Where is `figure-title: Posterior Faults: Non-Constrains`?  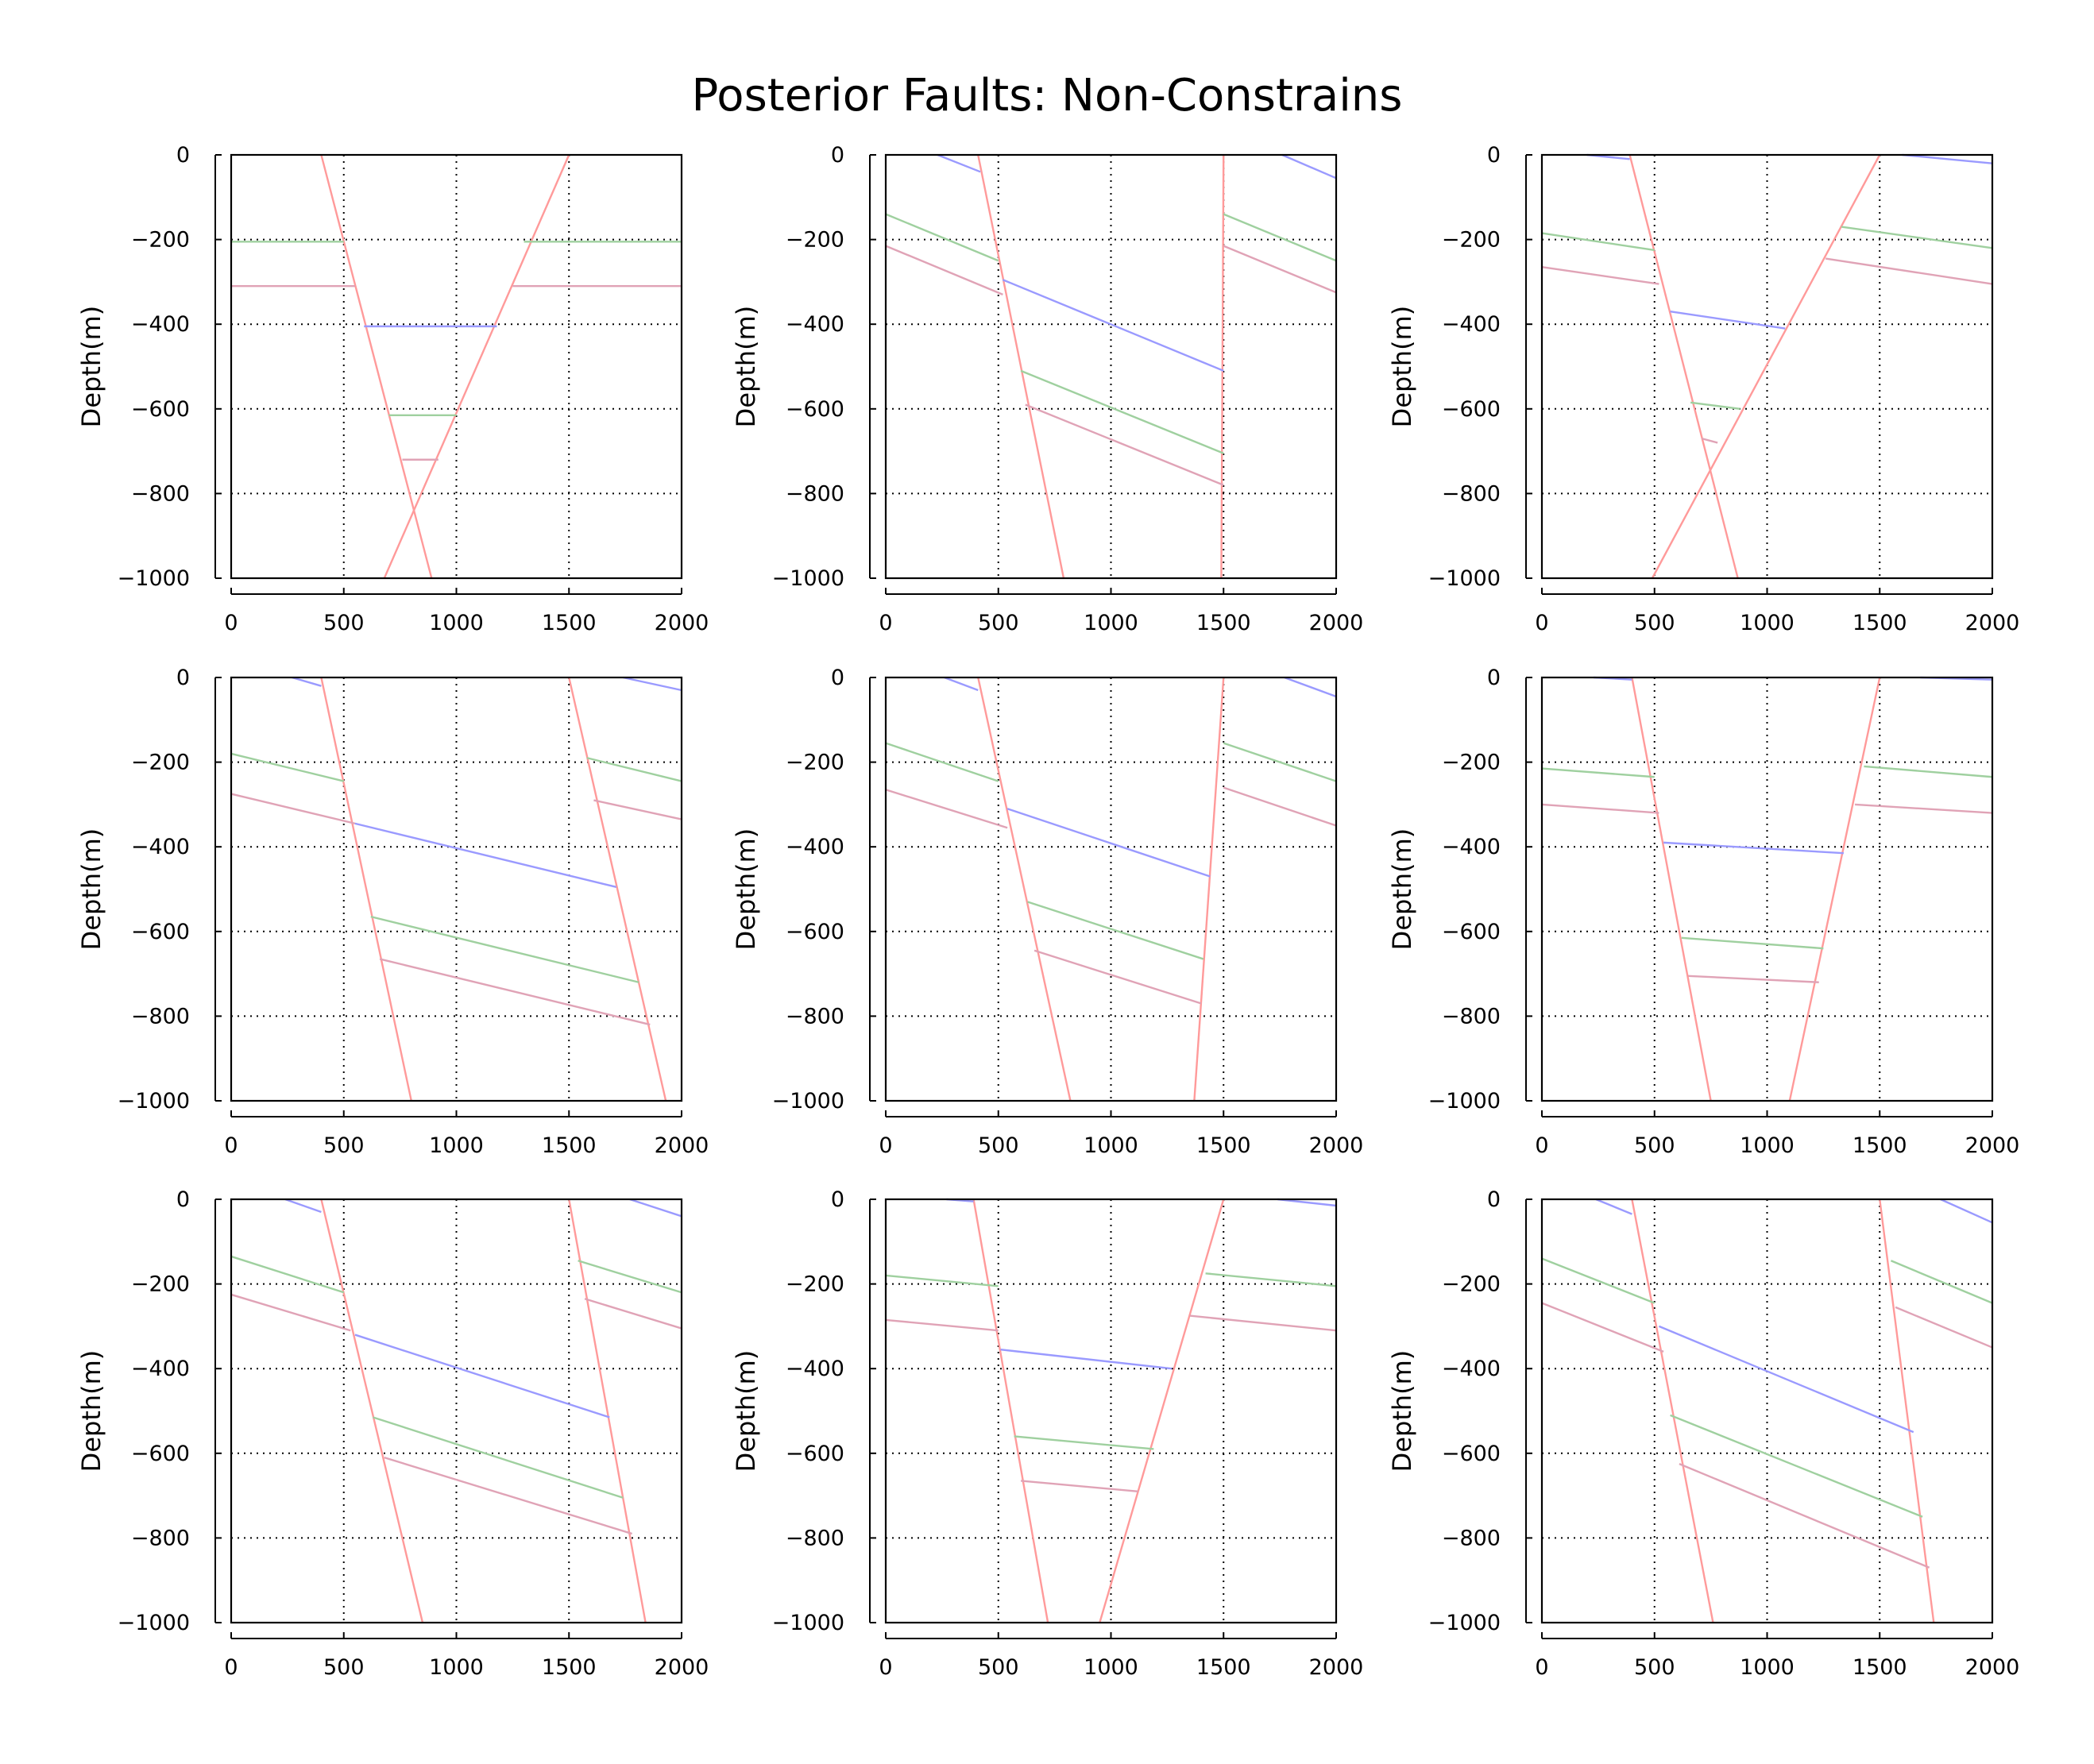 figure-title: Posterior Faults: Non-Constrains is located at coordinates (1047, 96).